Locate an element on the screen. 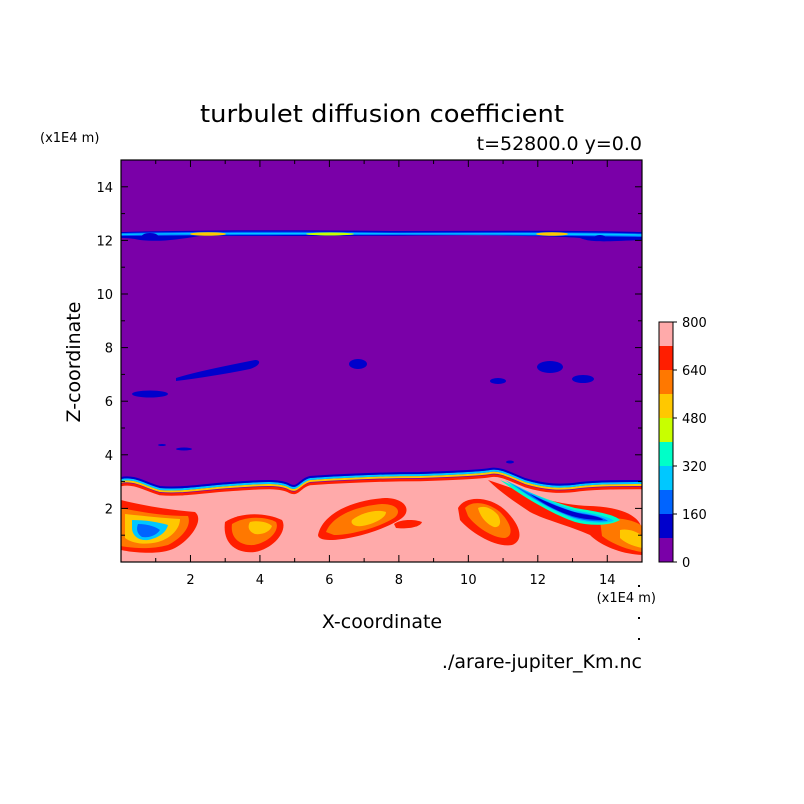 The width and height of the screenshot is (804, 804). chart-subtitle: t=52800.0 y=0.0 is located at coordinates (559, 144).